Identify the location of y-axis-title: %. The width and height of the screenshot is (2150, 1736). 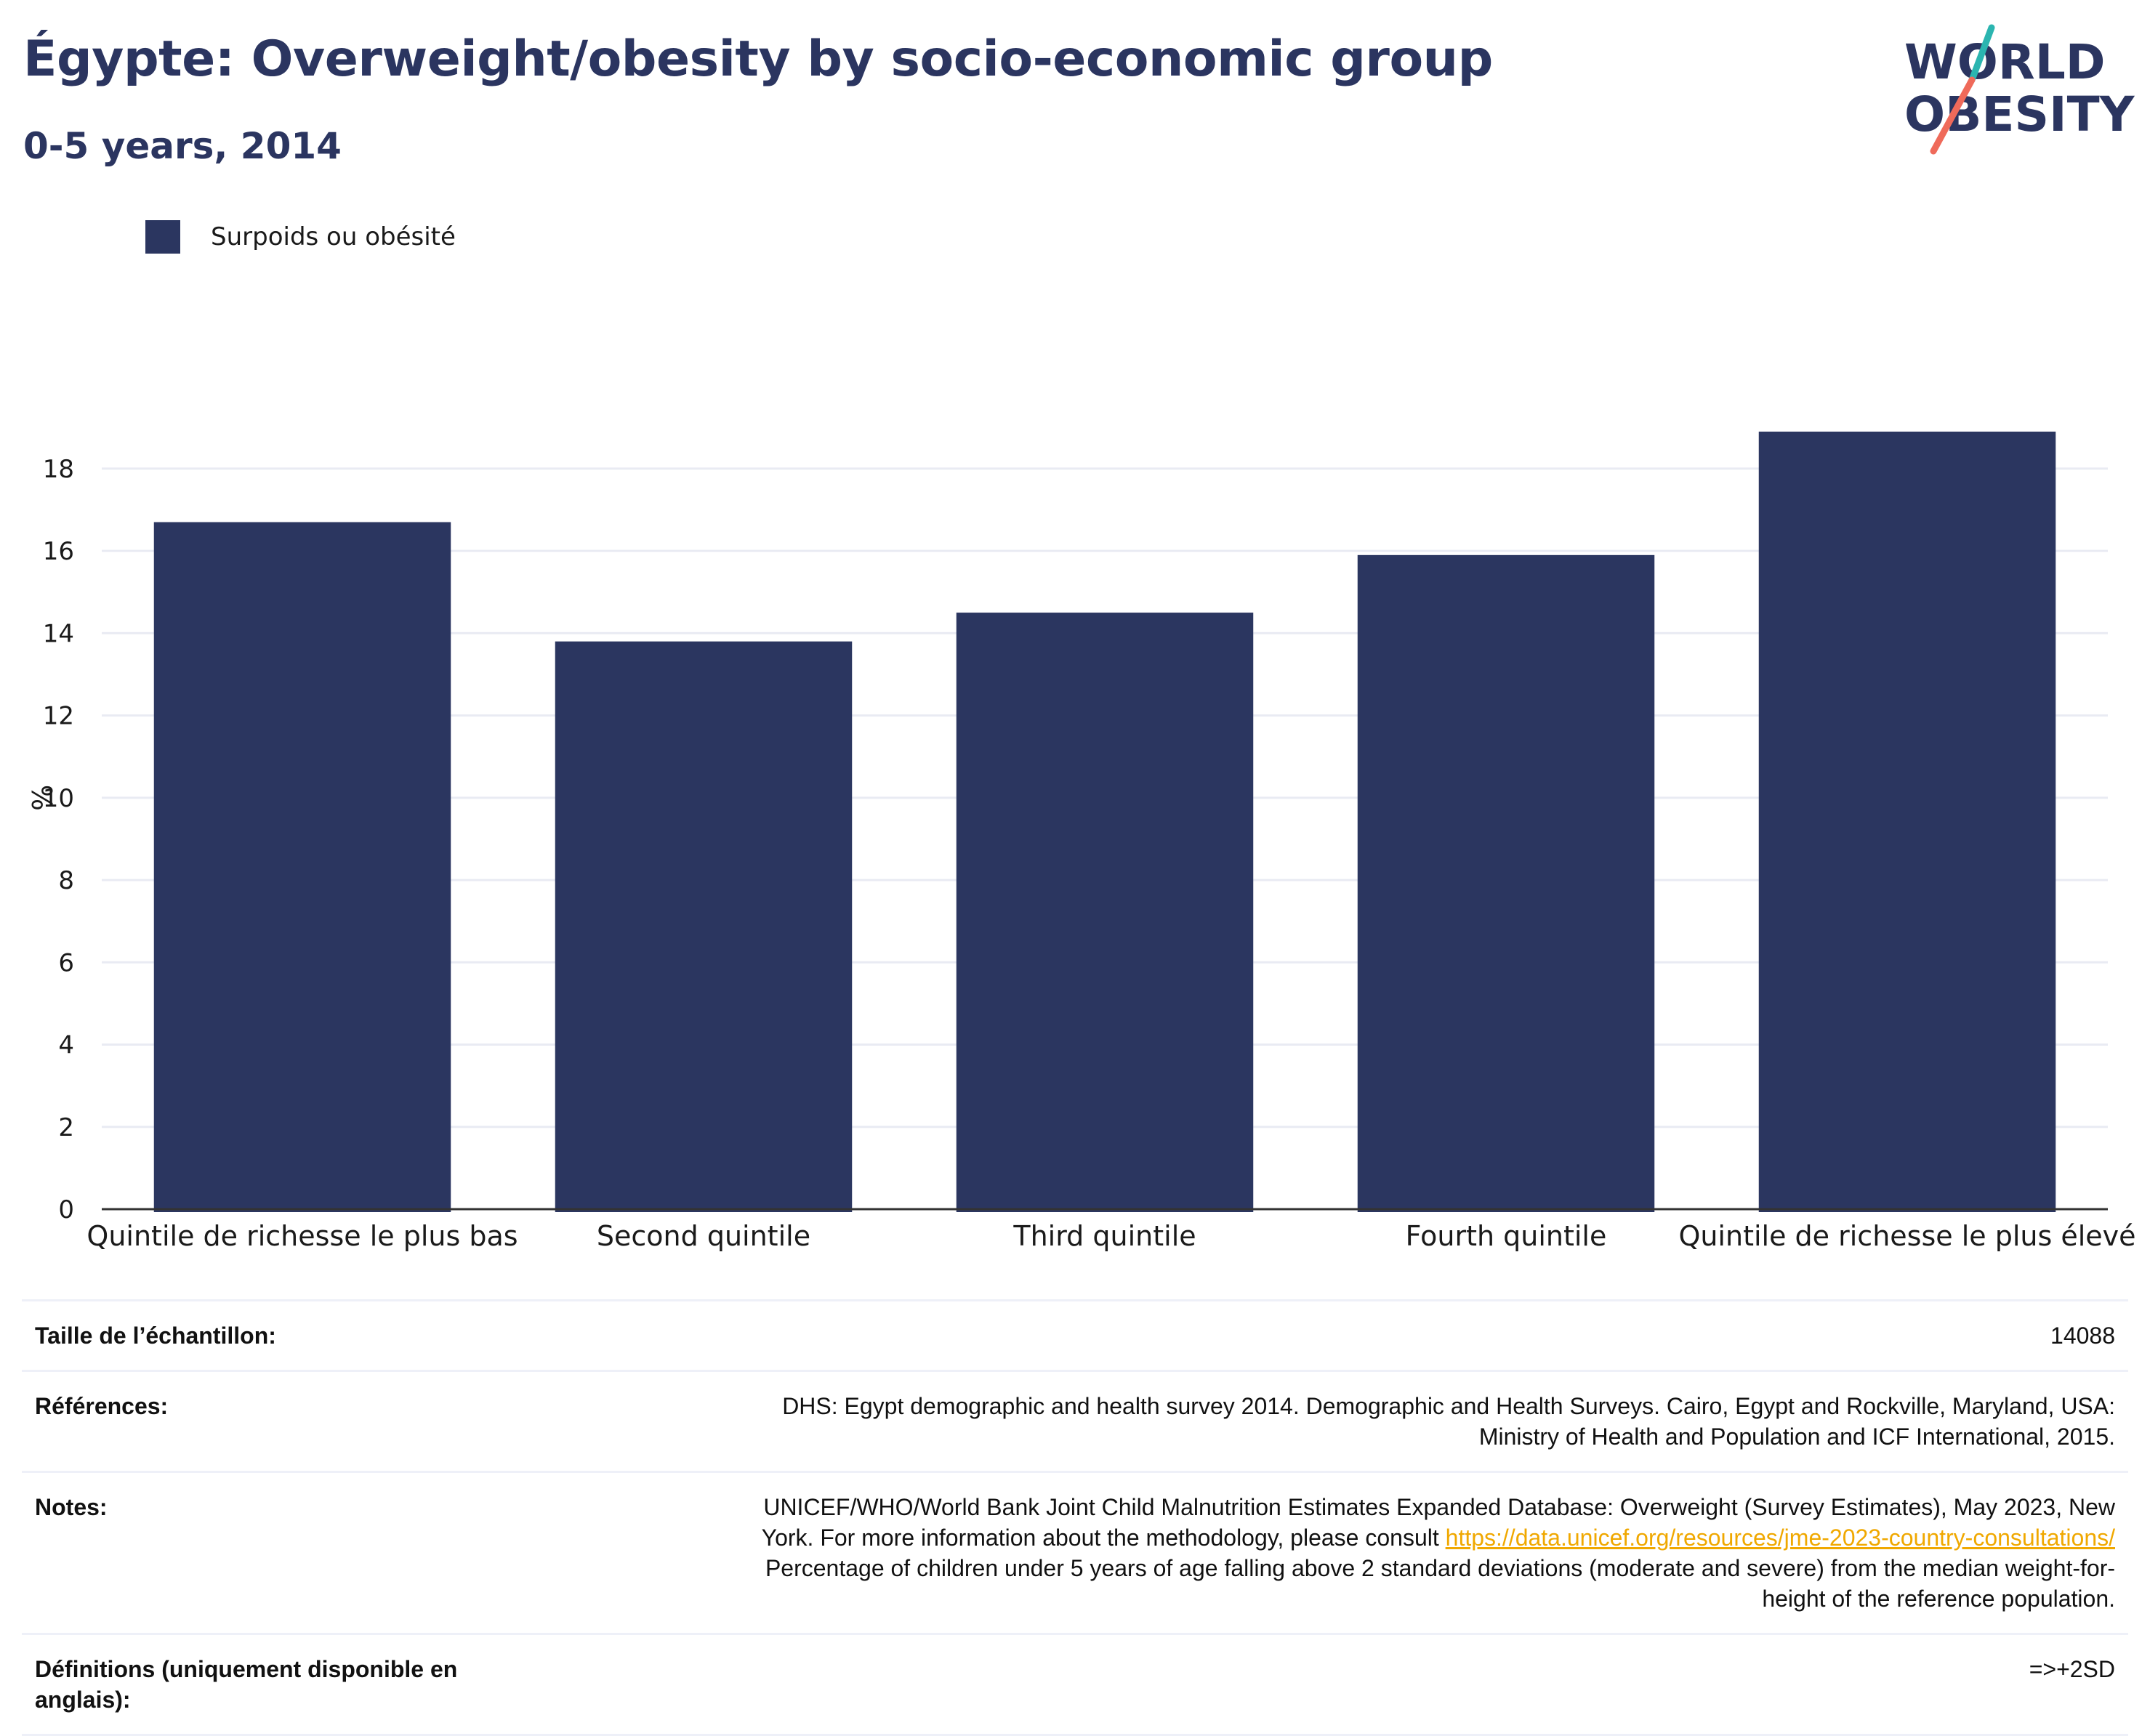
(43, 798).